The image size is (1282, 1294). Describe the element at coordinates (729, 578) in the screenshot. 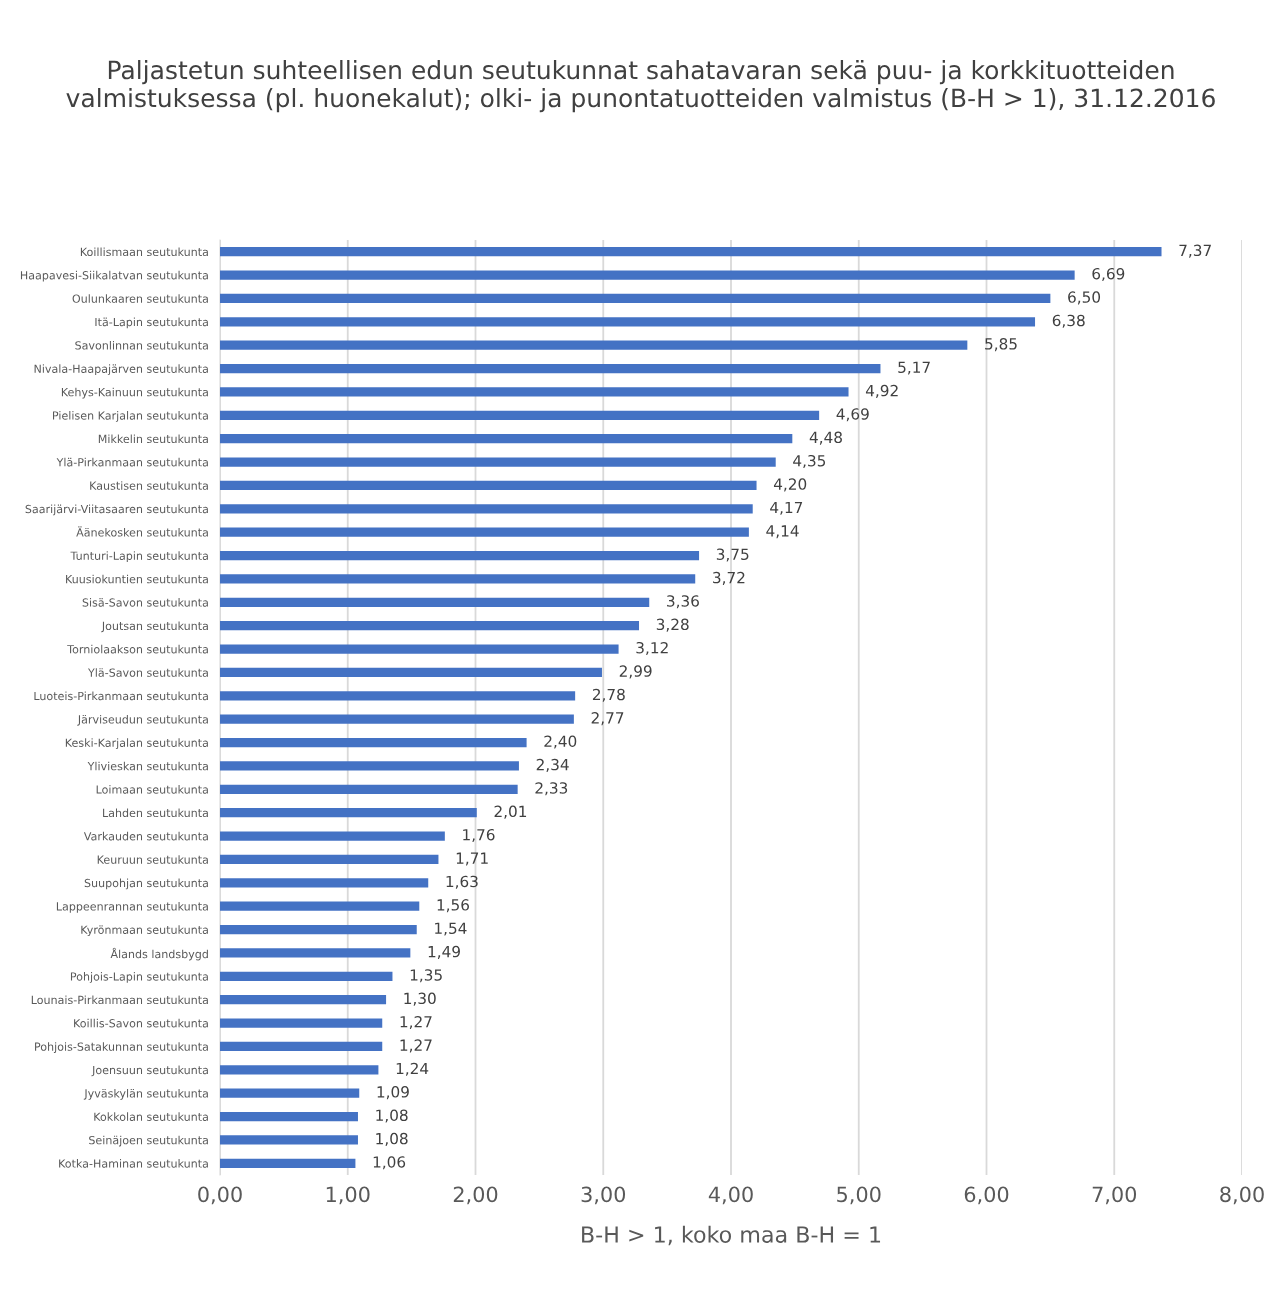

I see `data-label: 3,72` at that location.